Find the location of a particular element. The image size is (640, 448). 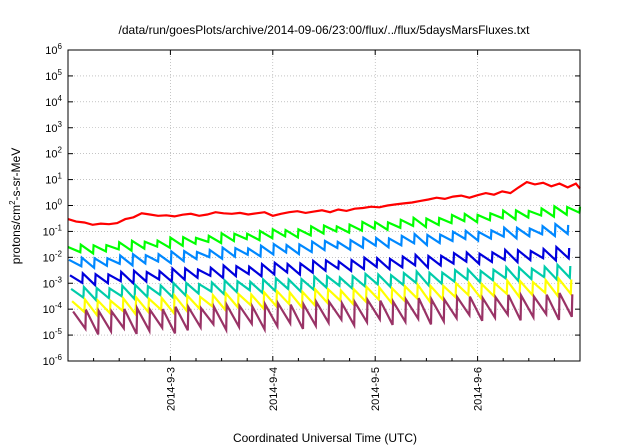

x-tick-label: 2014-9-3 is located at coordinates (171, 389).